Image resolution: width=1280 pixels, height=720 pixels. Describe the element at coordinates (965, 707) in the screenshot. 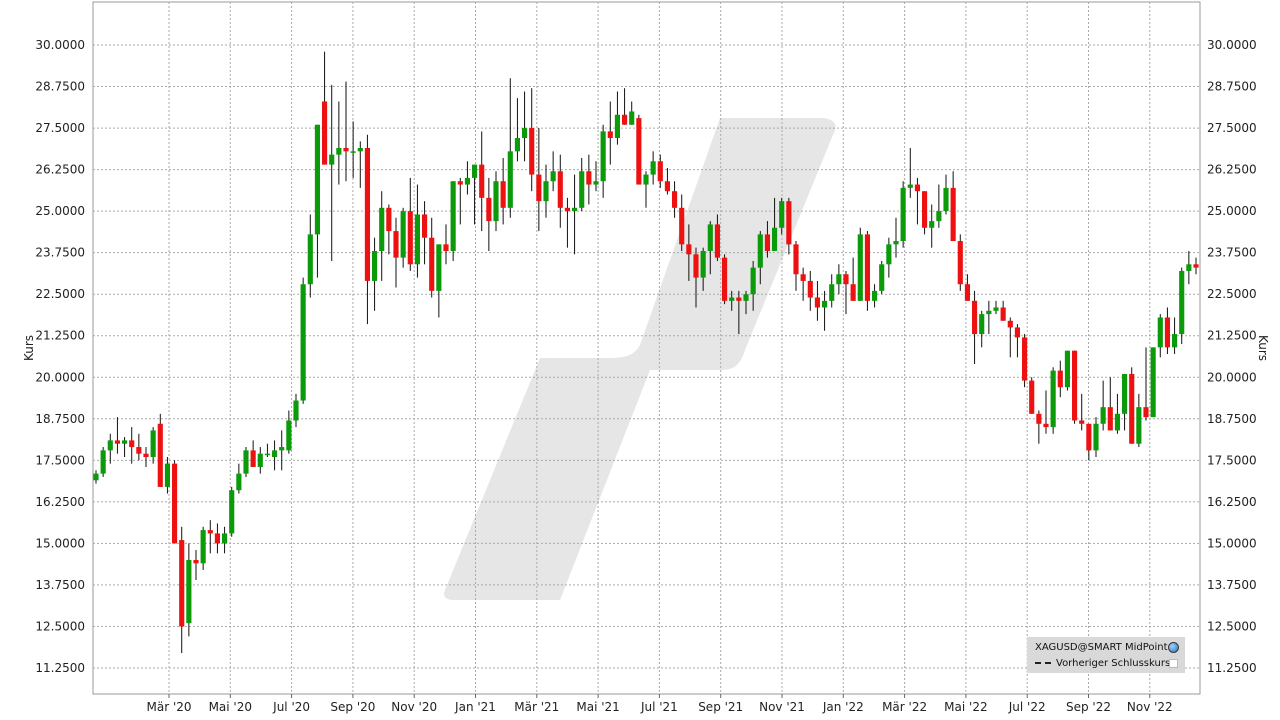

I see `x-tick-label: Mai '22` at that location.